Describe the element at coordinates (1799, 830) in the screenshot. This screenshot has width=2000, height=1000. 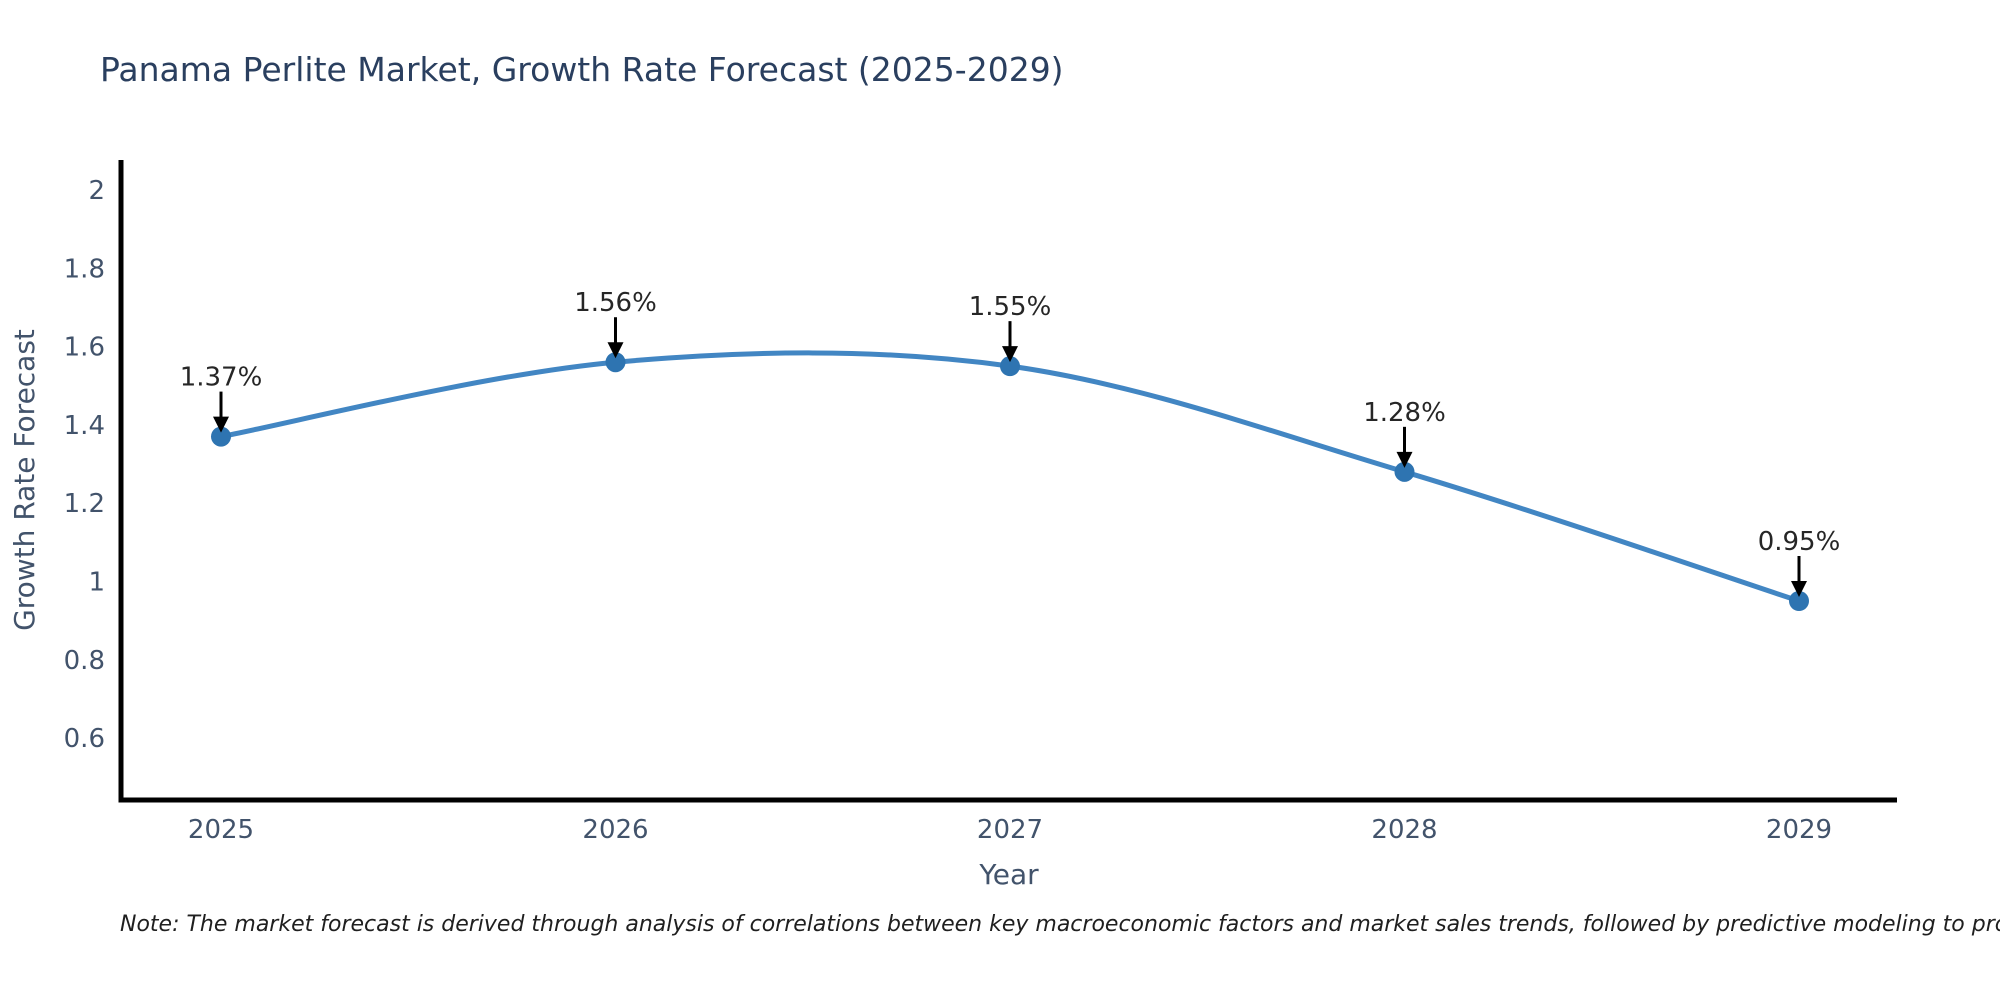
I see `x-tick-label: 2029` at that location.